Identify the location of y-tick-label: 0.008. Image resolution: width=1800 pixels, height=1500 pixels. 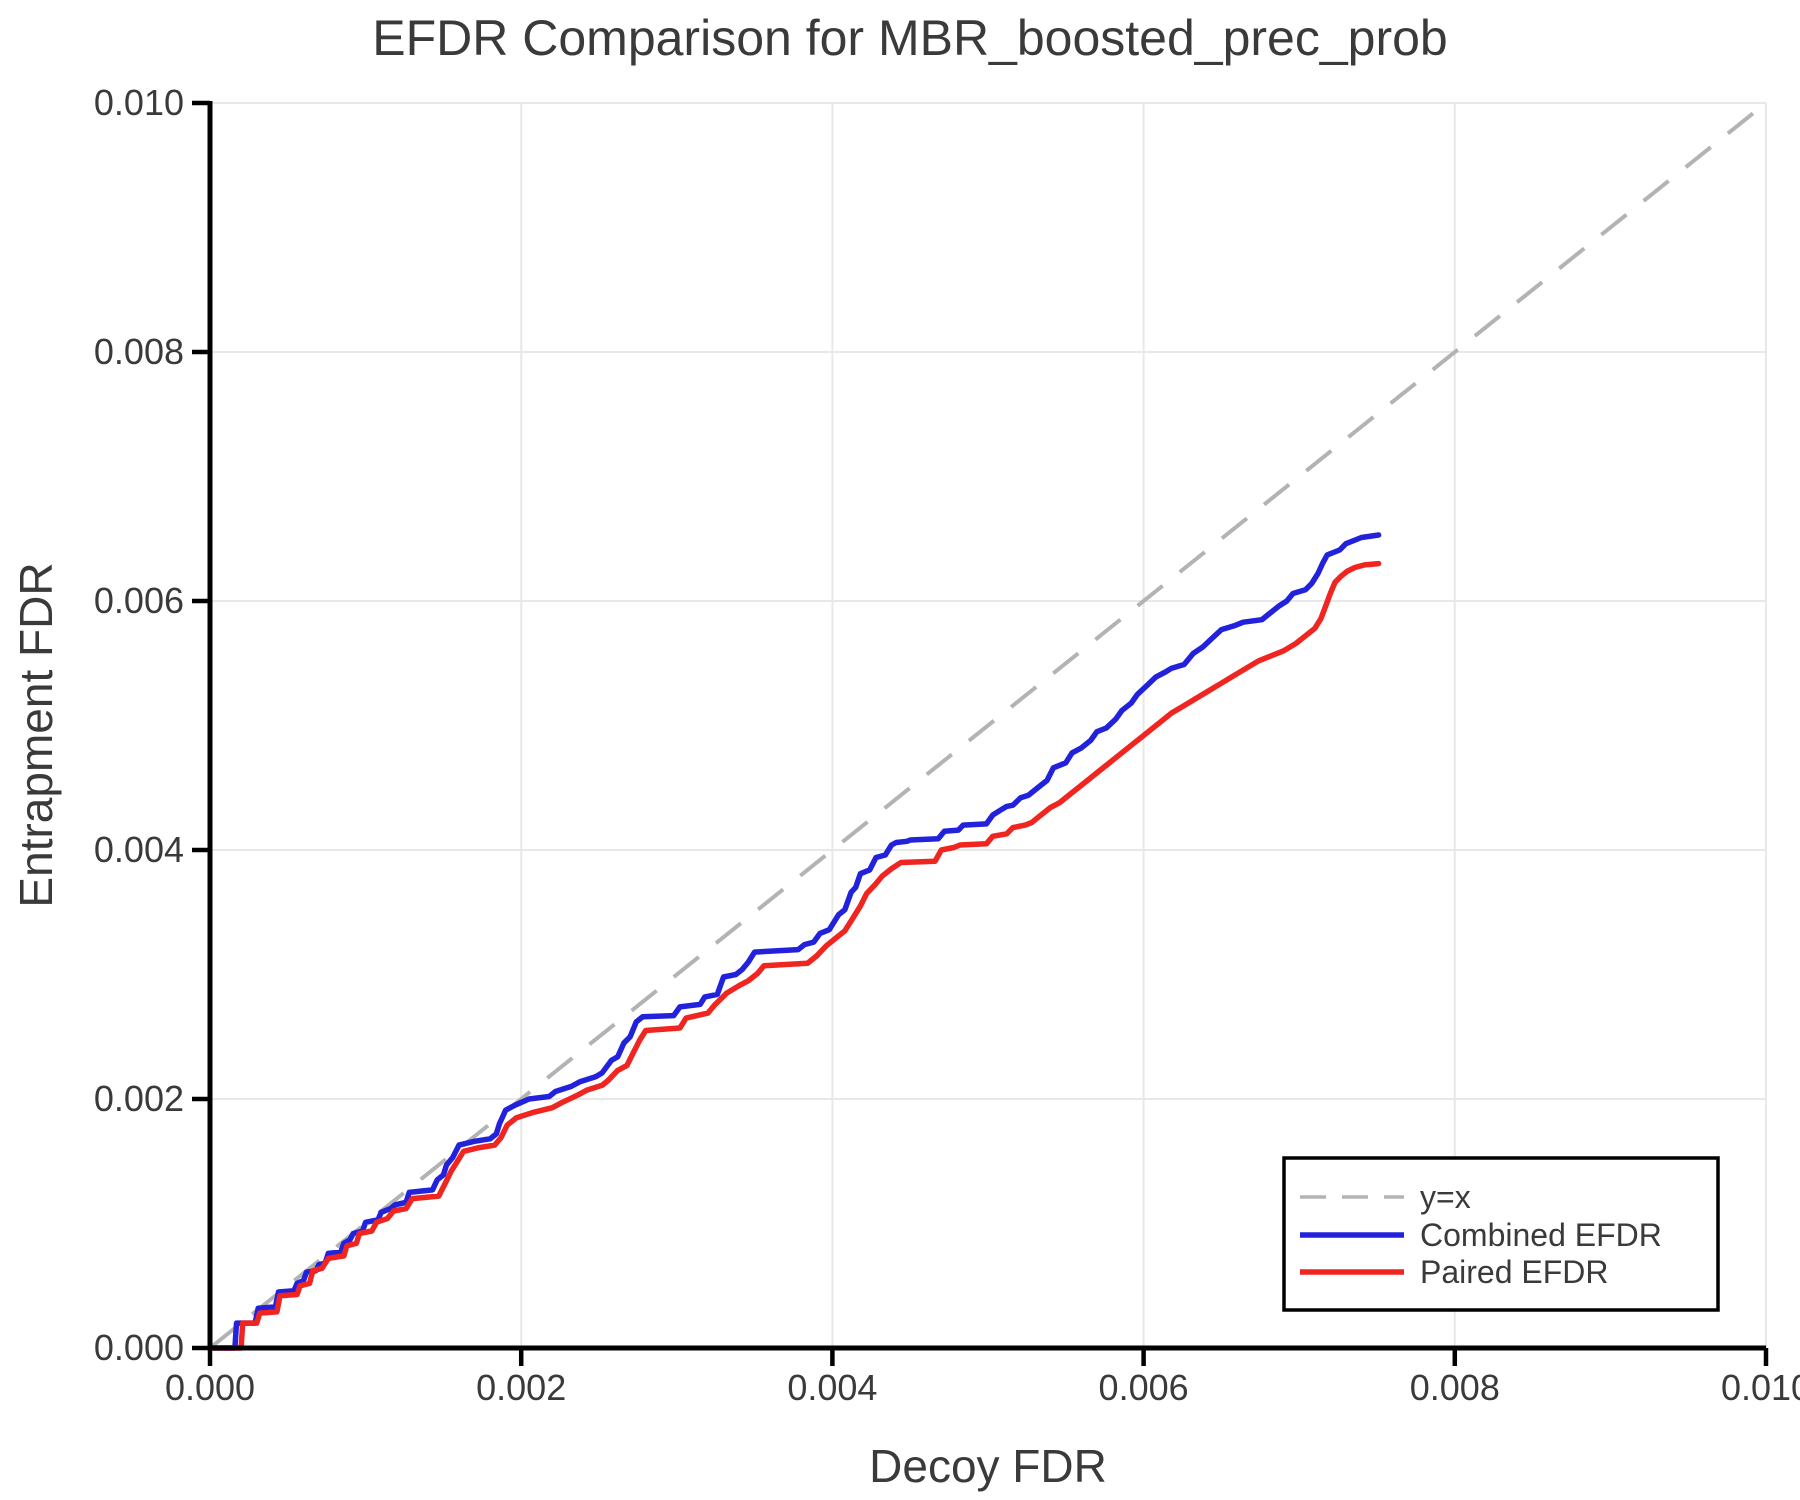
(139, 351).